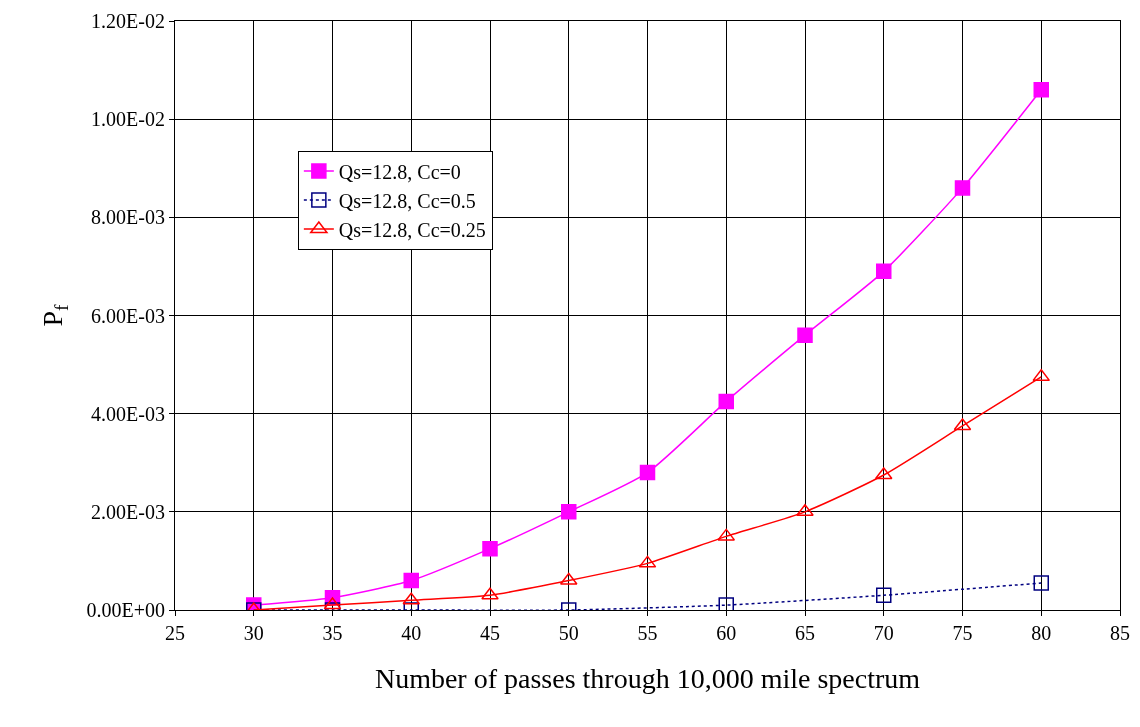 This screenshot has height=727, width=1140. Describe the element at coordinates (128, 21) in the screenshot. I see `y-tick-label: 1.20E-02` at that location.